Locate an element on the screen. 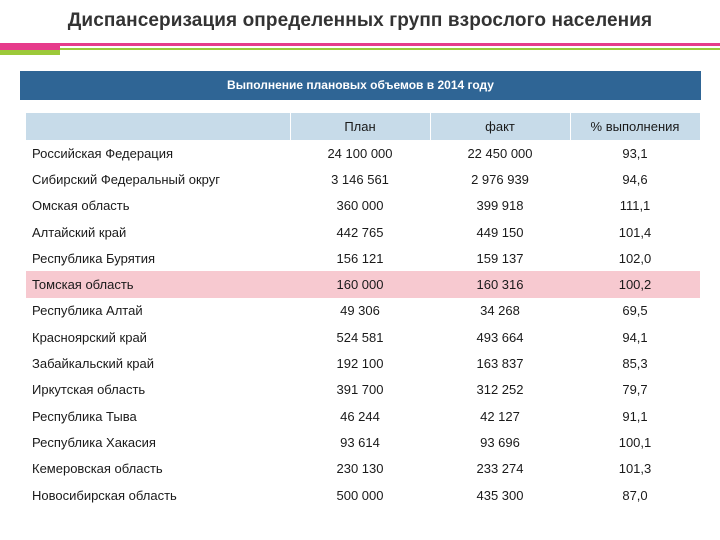  region-name: Томская область is located at coordinates (158, 284).